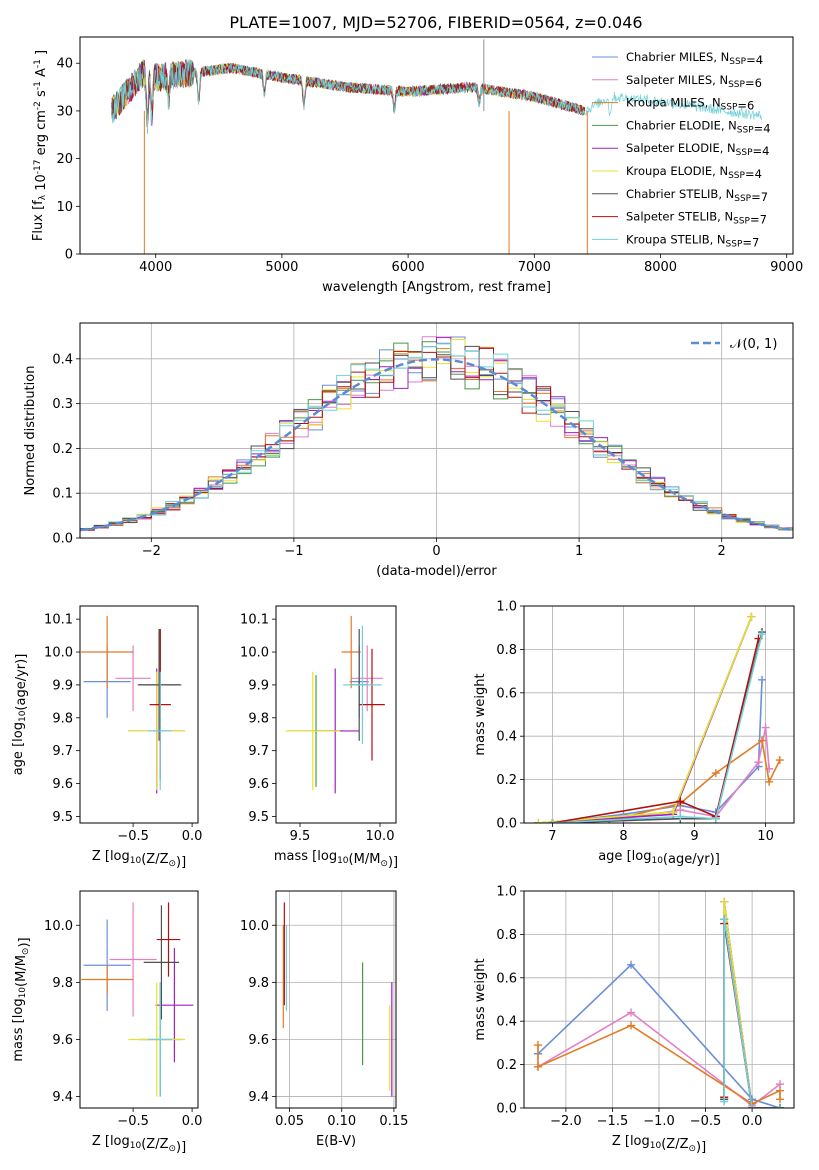 The width and height of the screenshot is (819, 1170). I want to click on legend-label: Chabrier MILES, NSSP=4, so click(694, 58).